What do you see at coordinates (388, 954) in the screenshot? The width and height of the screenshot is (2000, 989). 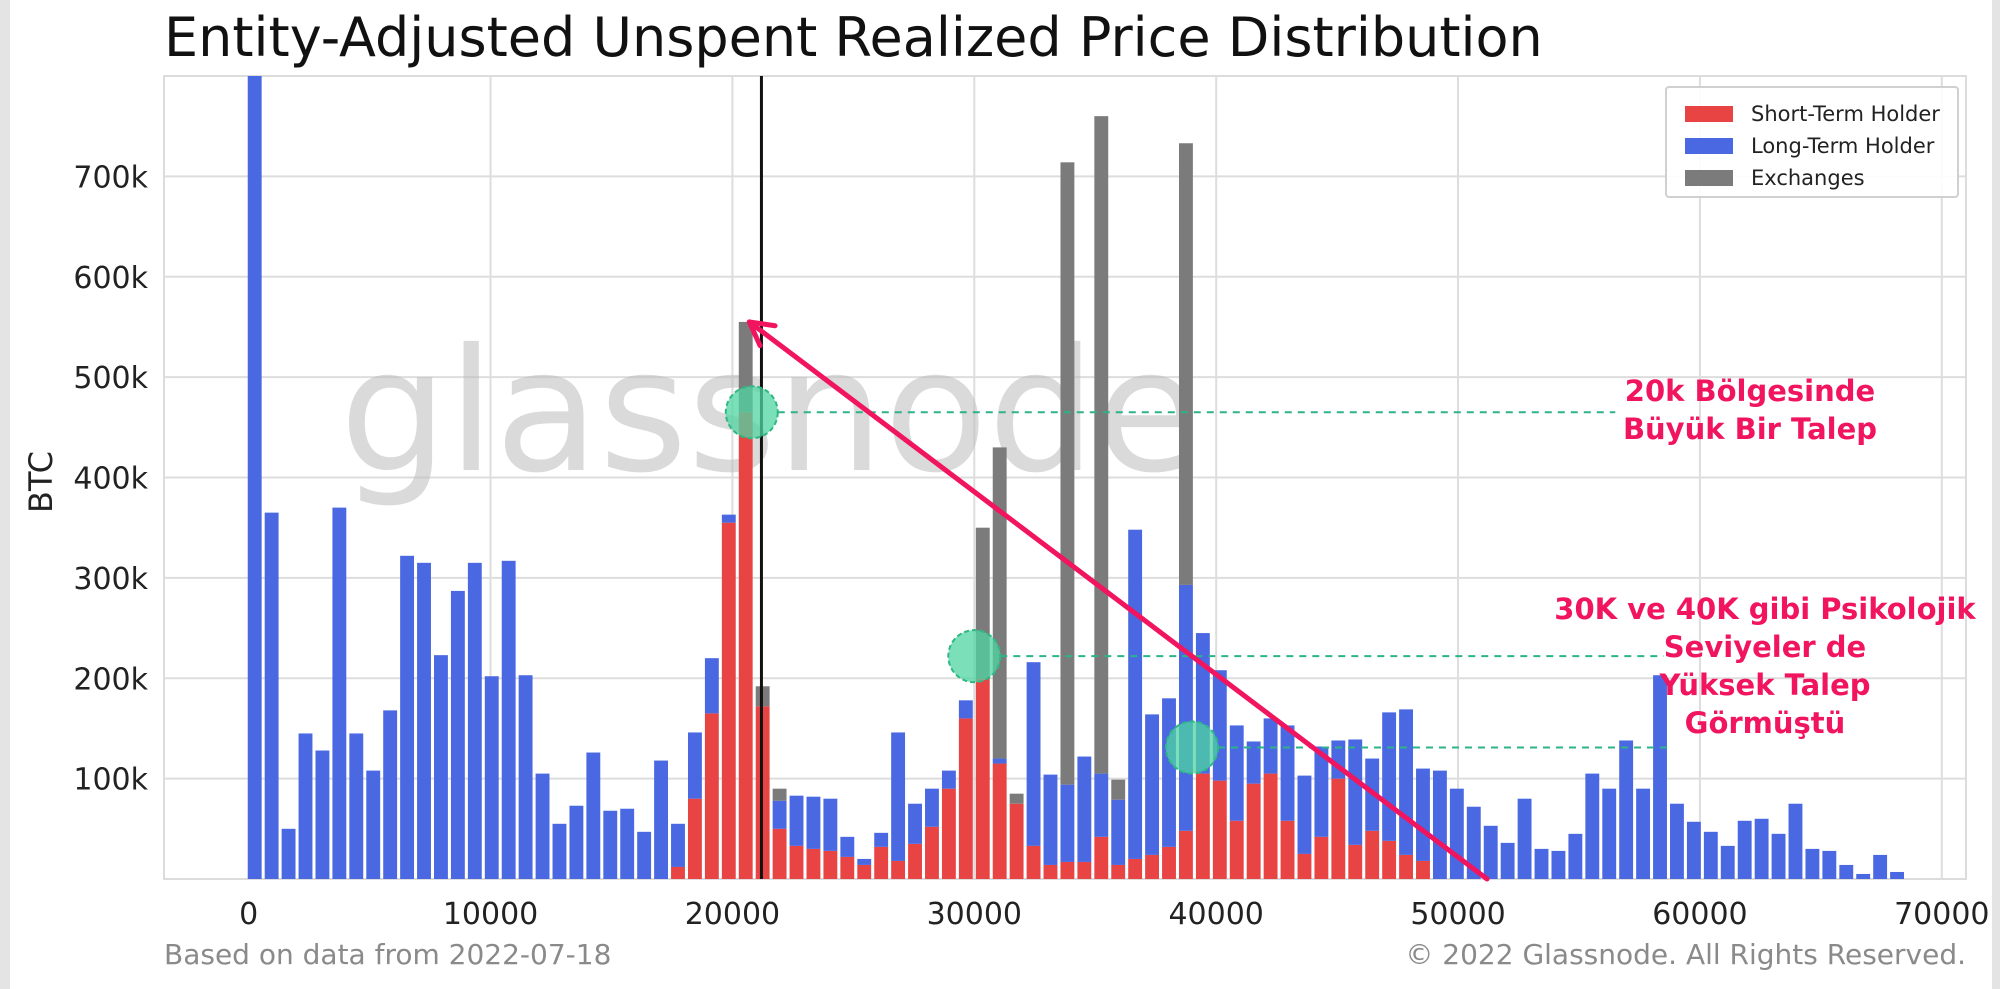 I see `footer-data-date: Based on data from 2022-07-18` at bounding box center [388, 954].